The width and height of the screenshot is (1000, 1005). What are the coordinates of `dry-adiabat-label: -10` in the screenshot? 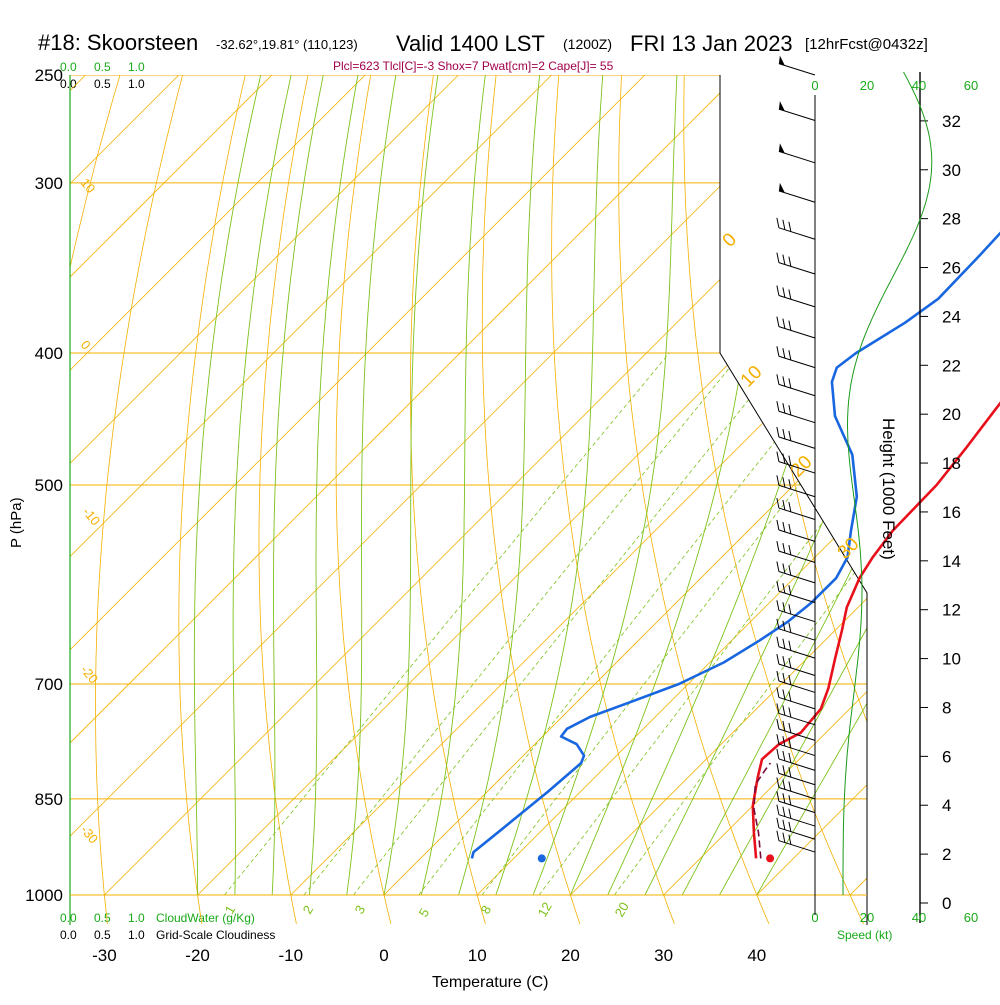 It's located at (92, 516).